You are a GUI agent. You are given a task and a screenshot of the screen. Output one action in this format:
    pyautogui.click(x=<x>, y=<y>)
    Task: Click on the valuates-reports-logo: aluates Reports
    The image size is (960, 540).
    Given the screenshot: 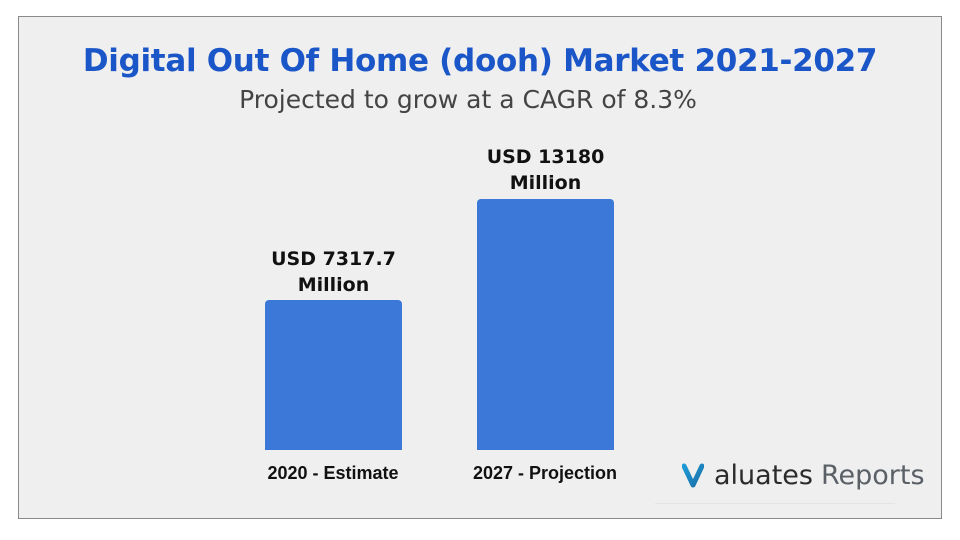 What is the action you would take?
    pyautogui.click(x=803, y=475)
    